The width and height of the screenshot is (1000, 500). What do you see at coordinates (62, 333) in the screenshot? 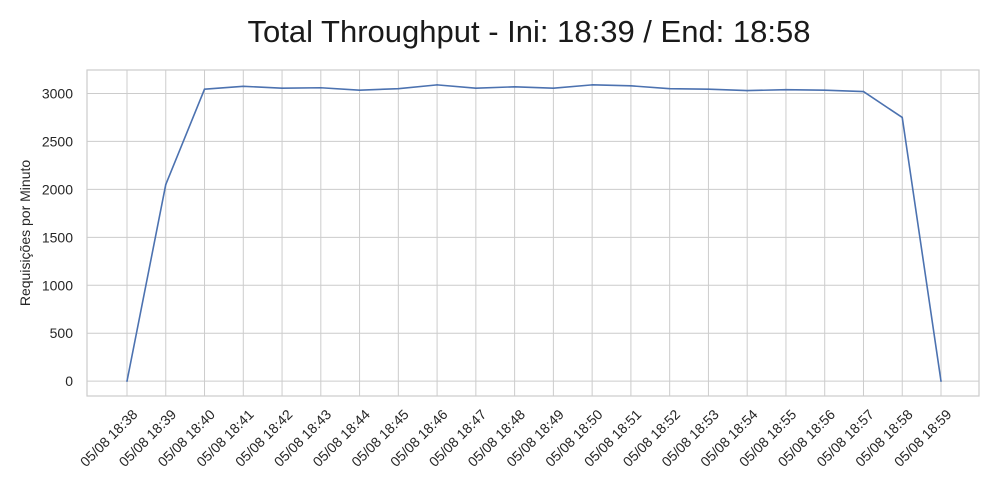
I see `y-tick-label: 500` at bounding box center [62, 333].